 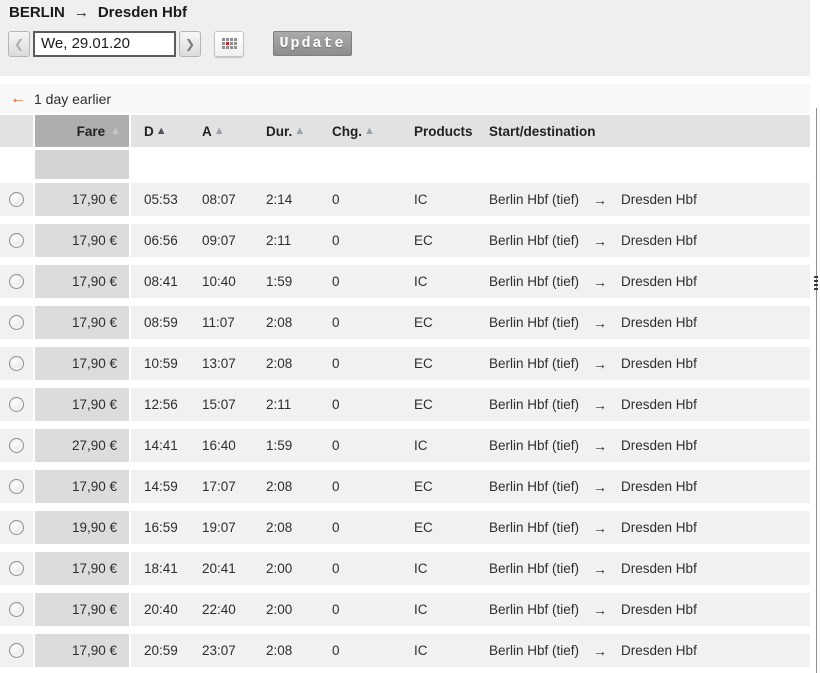 What do you see at coordinates (190, 43) in the screenshot?
I see `next-day-button: ❯` at bounding box center [190, 43].